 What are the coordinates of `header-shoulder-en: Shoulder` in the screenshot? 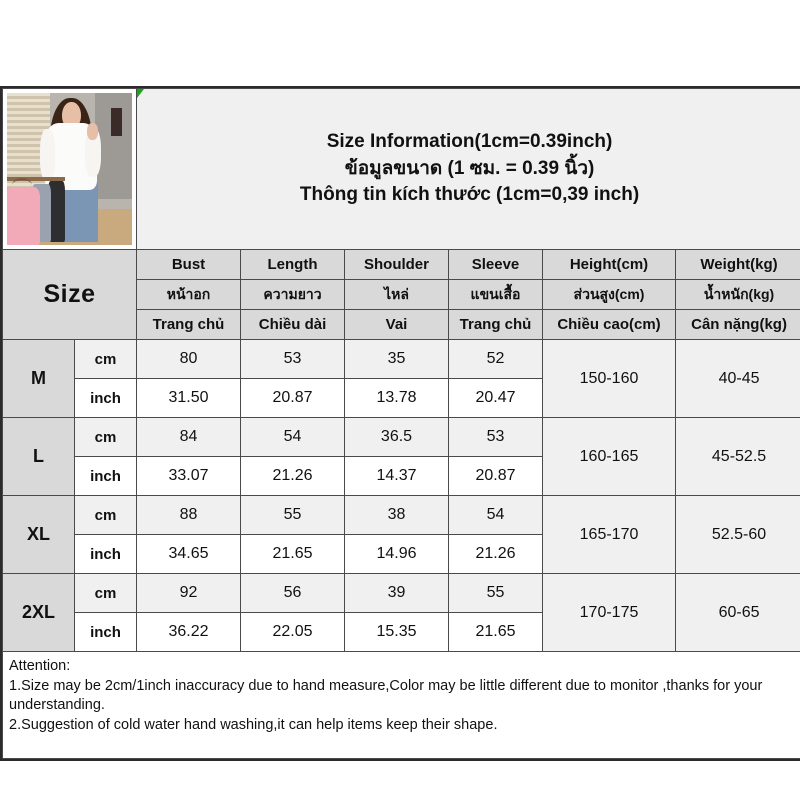 It's located at (396, 264).